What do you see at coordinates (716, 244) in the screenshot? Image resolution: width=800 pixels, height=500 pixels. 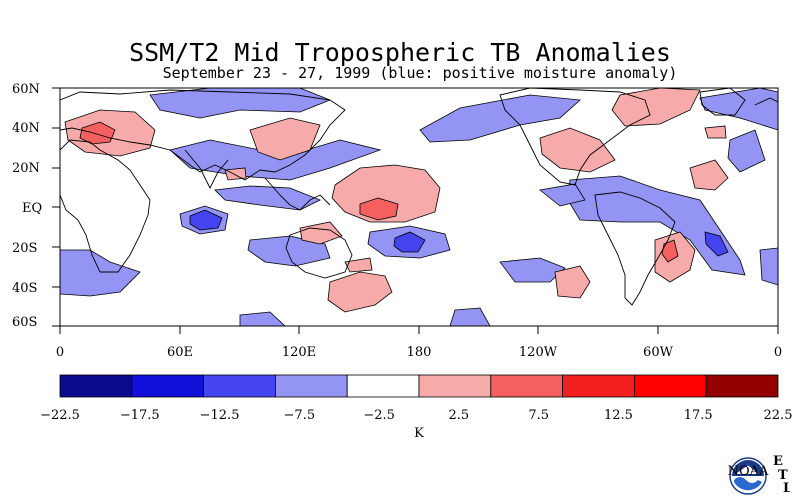 I see `blue-core-south-atlantic` at bounding box center [716, 244].